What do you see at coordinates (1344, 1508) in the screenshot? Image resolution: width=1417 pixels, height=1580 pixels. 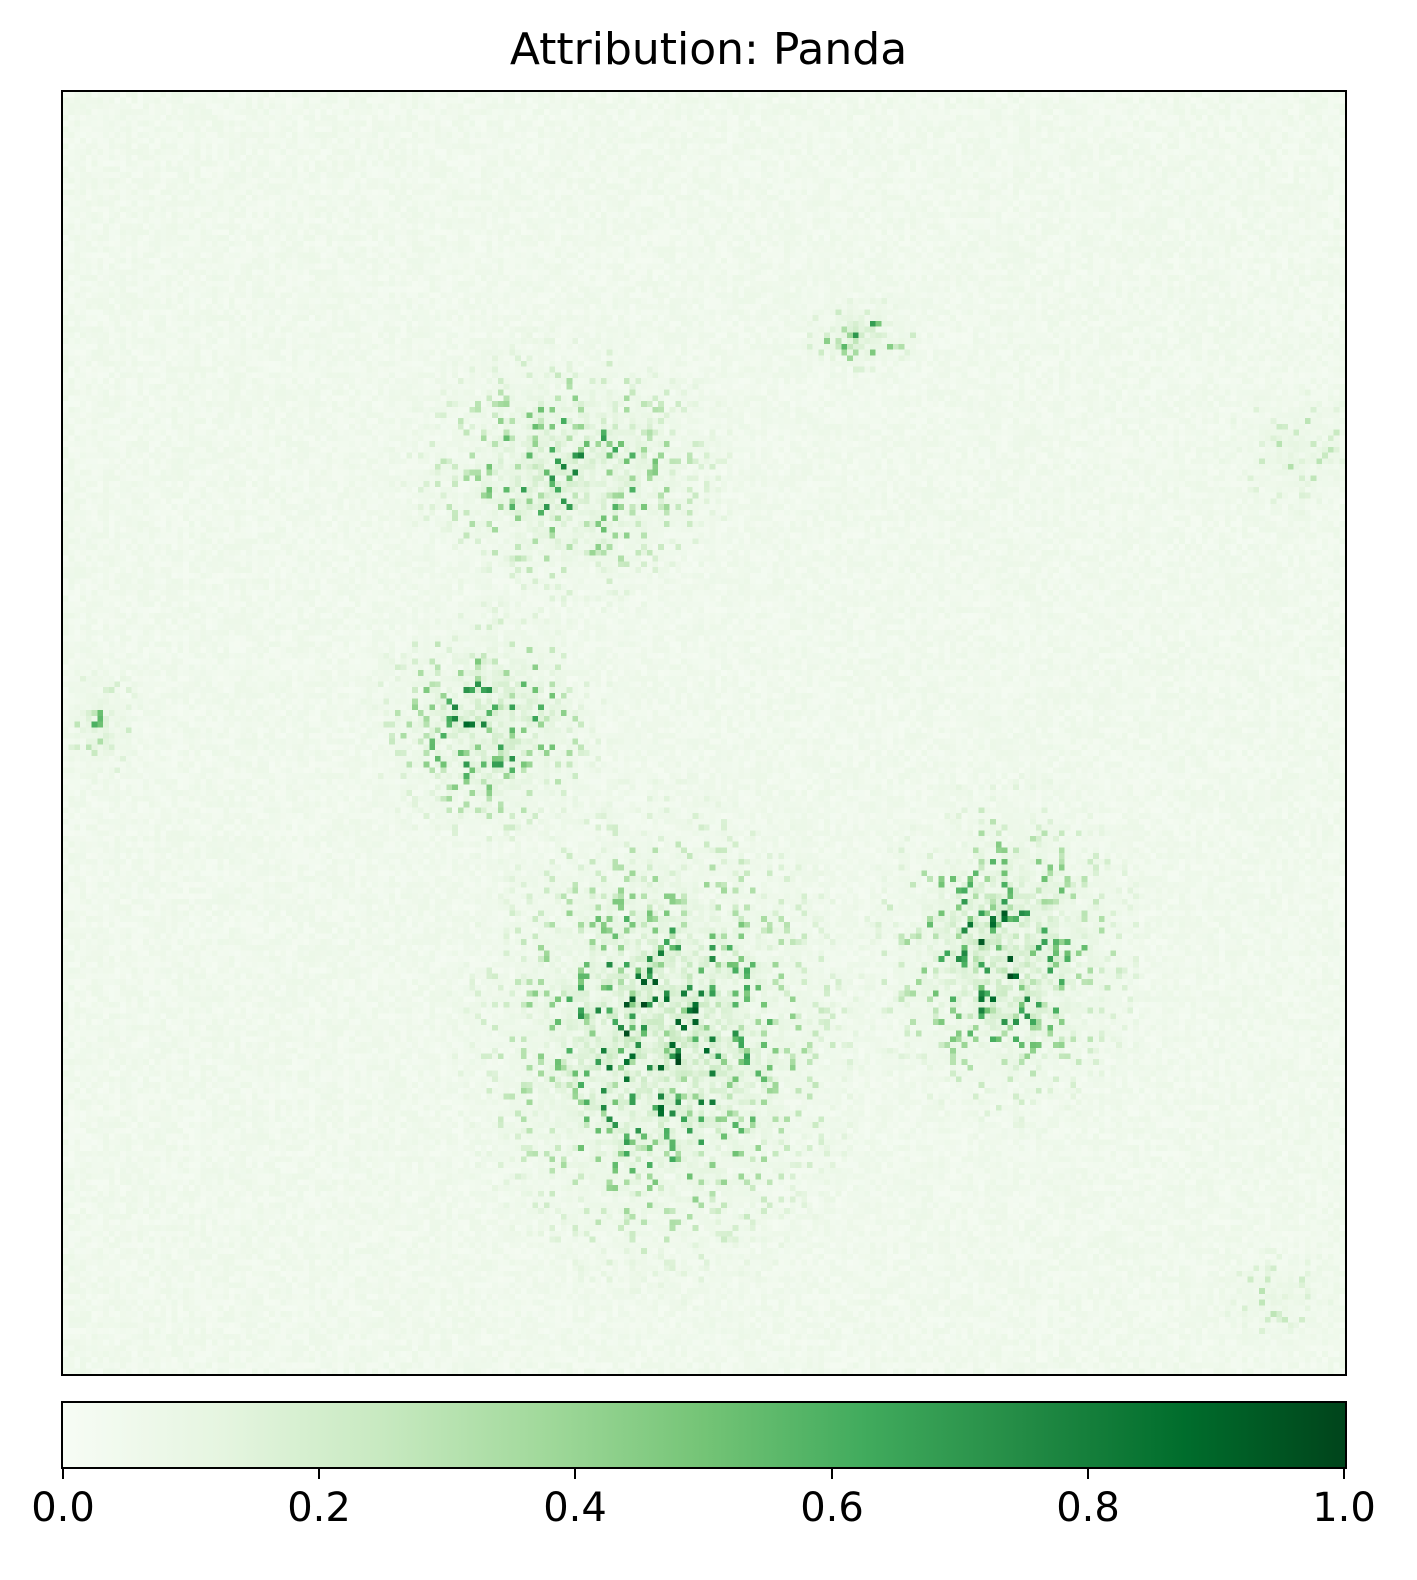 I see `colorbar-tick-label: 1.0` at bounding box center [1344, 1508].